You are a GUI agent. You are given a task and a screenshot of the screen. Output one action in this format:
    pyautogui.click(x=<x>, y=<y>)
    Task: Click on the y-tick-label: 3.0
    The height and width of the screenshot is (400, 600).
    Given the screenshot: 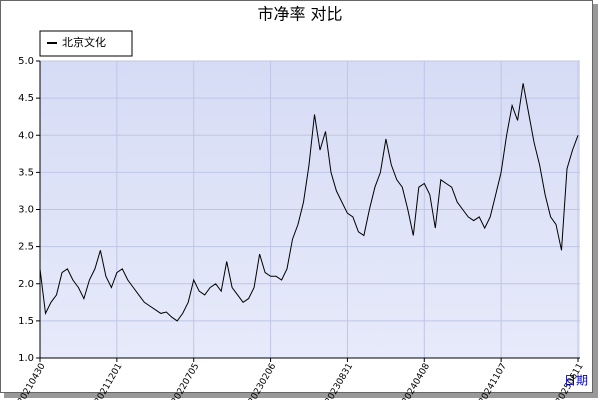 What is the action you would take?
    pyautogui.click(x=26, y=210)
    